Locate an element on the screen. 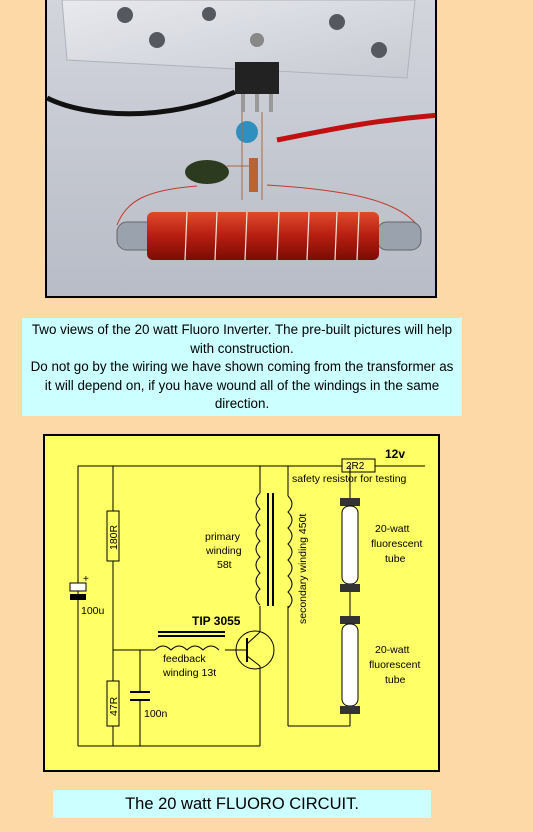  primary-label-3: 58t is located at coordinates (224, 565).